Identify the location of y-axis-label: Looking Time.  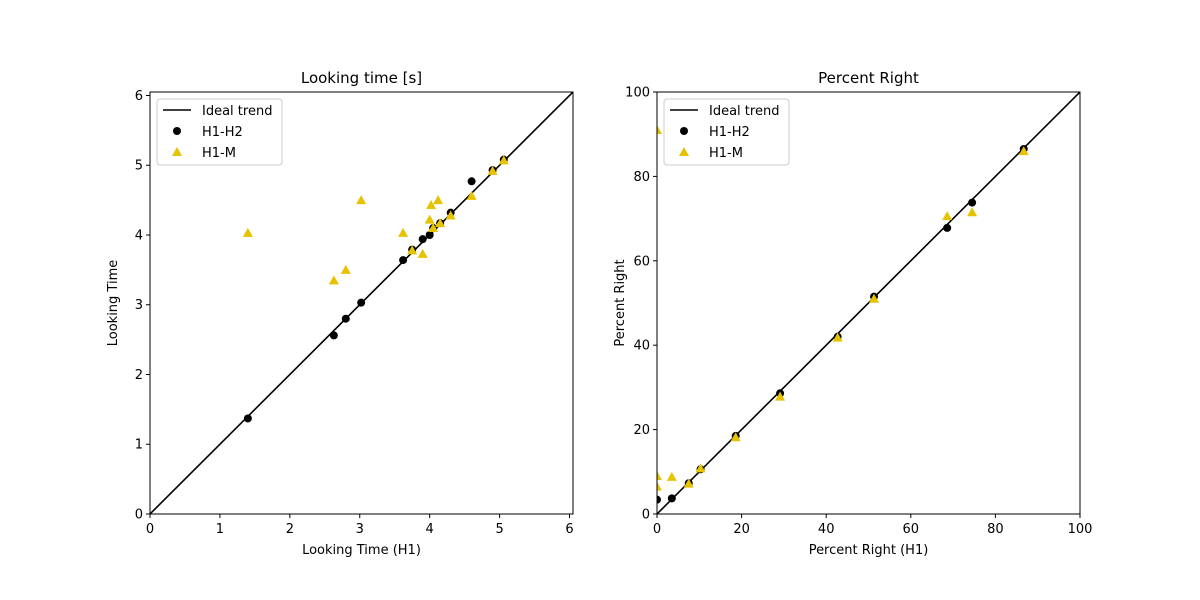
(113, 303).